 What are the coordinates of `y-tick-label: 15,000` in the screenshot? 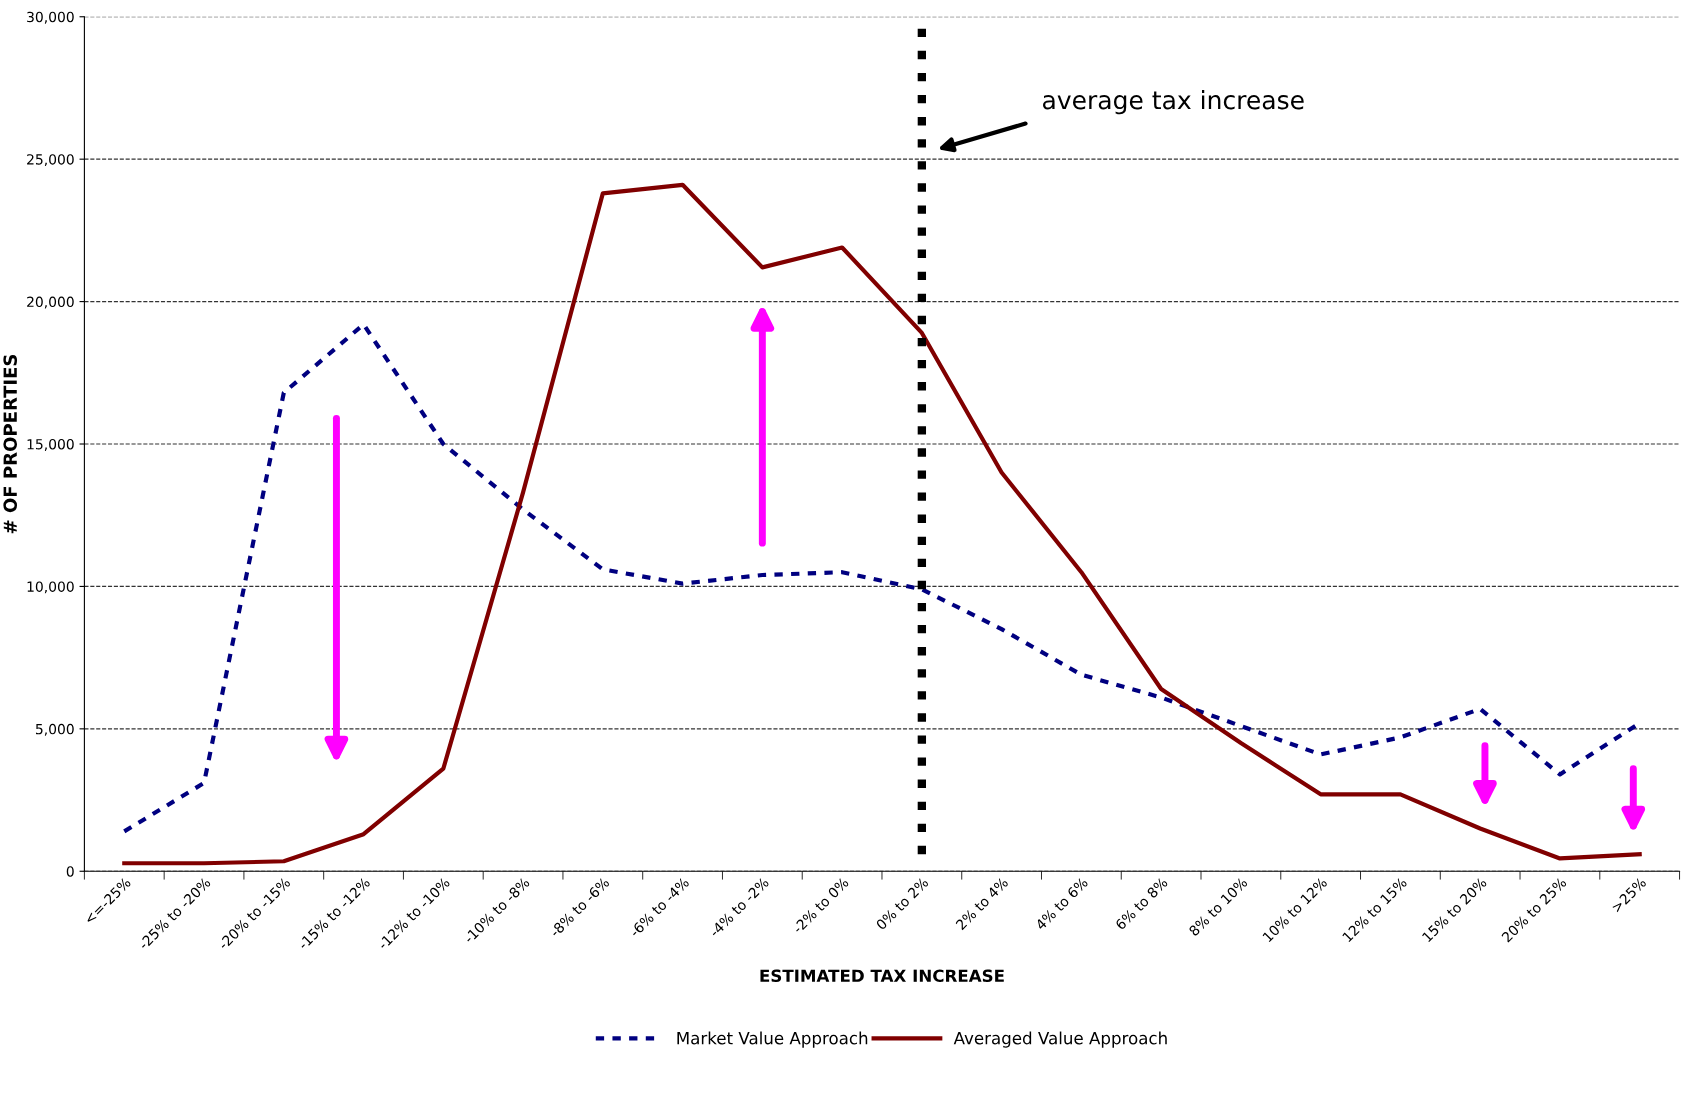 It's located at (50, 444).